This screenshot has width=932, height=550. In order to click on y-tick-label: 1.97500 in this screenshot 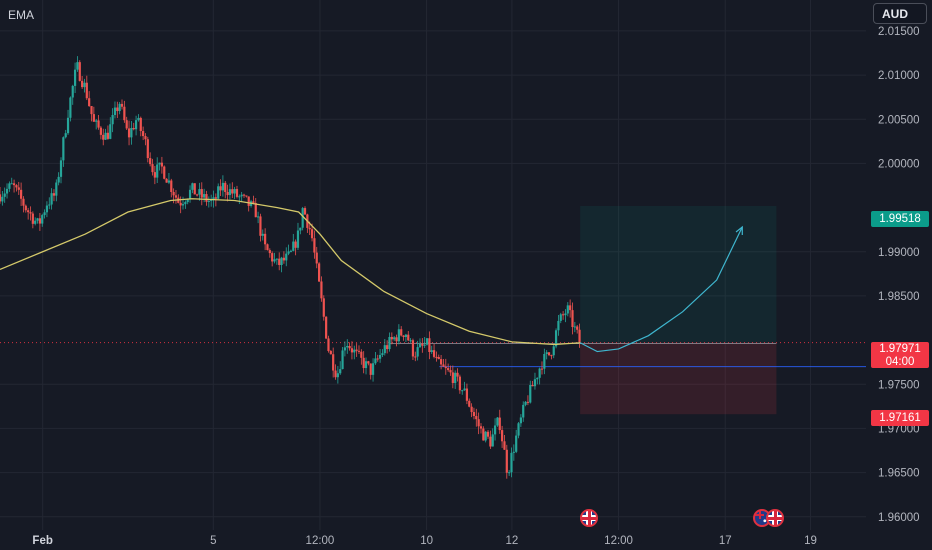, I will do `click(899, 385)`.